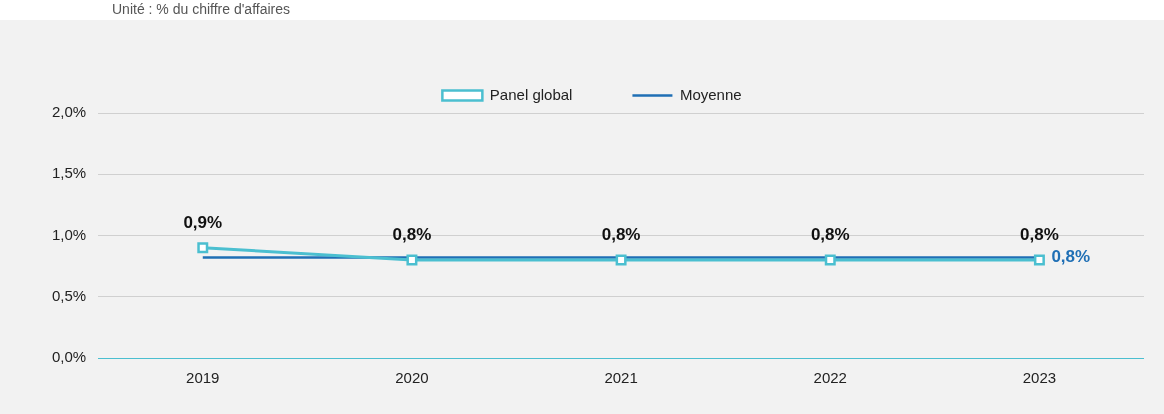  Describe the element at coordinates (621, 378) in the screenshot. I see `x-tick-label: 2021` at that location.